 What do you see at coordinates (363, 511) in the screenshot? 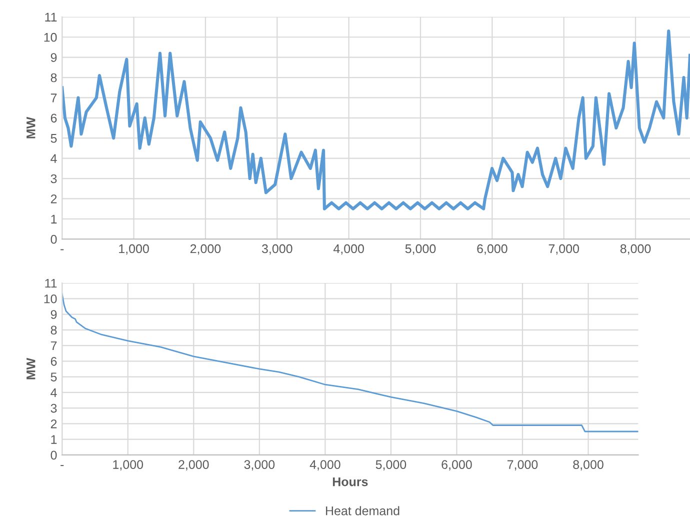
I see `legend-label: Heat demand` at bounding box center [363, 511].